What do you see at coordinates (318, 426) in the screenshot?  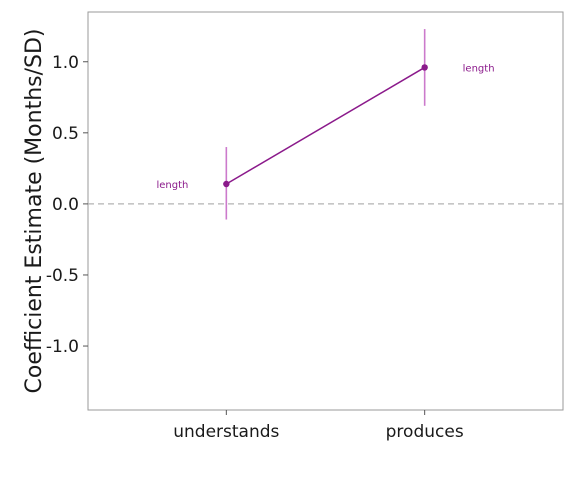 I see `x-axis: understands produces` at bounding box center [318, 426].